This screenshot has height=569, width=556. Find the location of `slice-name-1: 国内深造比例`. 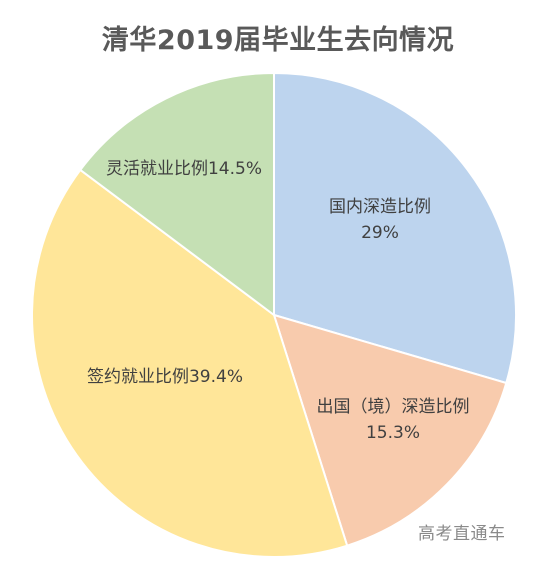

slice-name-1: 国内深造比例 is located at coordinates (380, 207).